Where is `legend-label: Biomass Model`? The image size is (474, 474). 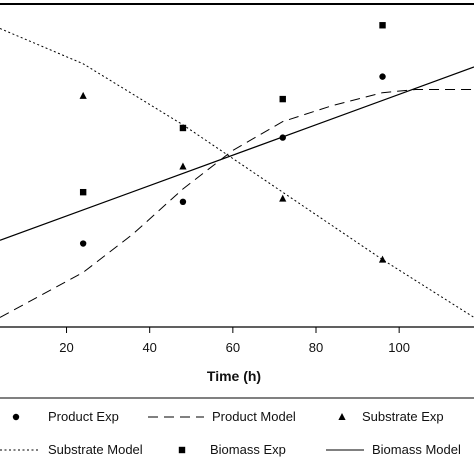 legend-label: Biomass Model is located at coordinates (416, 449).